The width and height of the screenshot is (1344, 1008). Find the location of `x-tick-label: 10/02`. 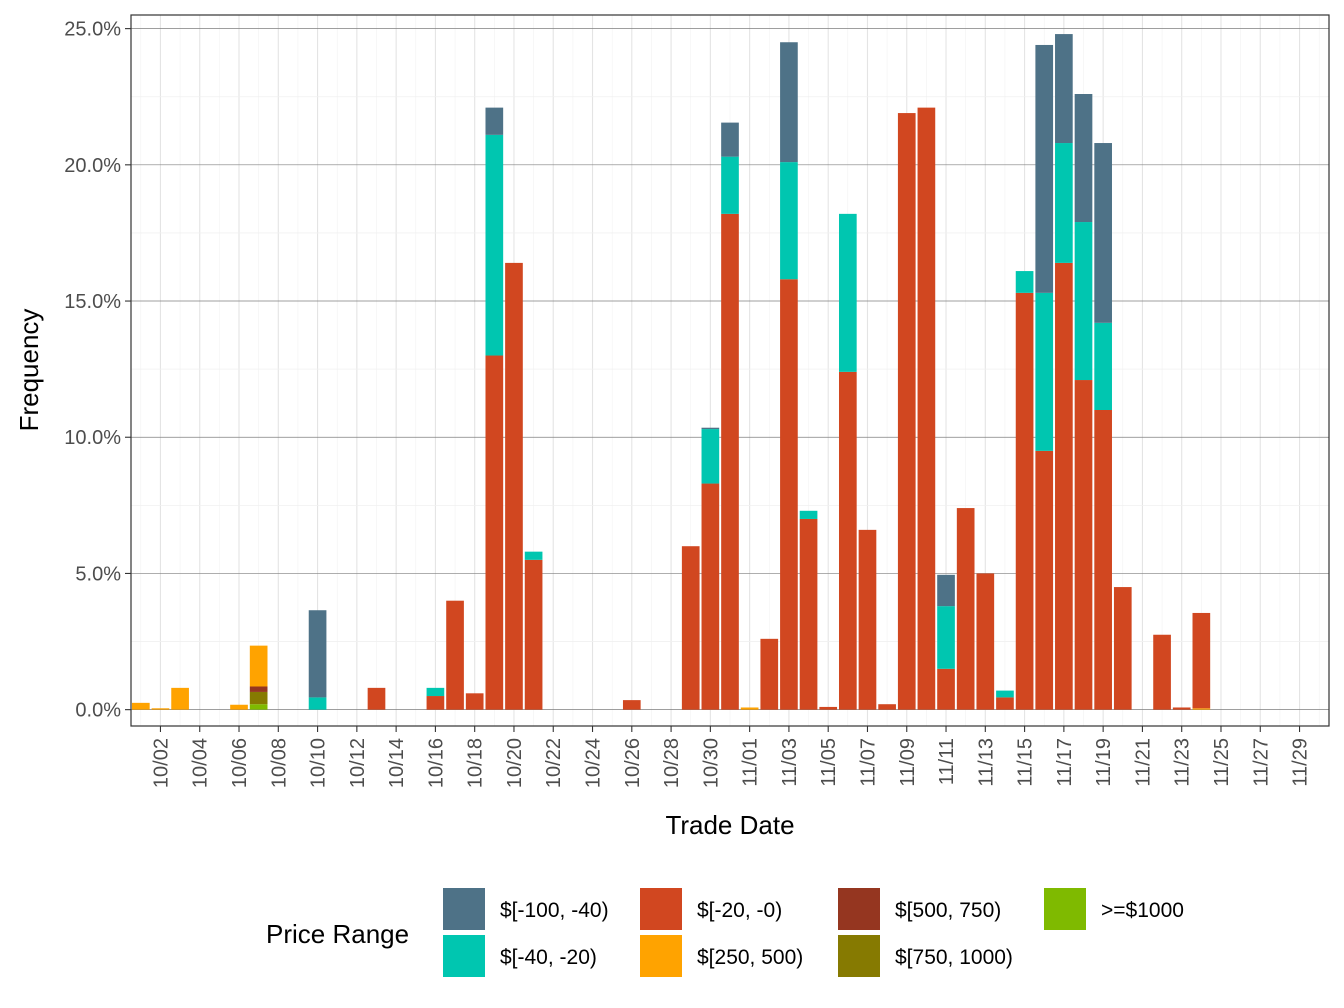

x-tick-label: 10/02 is located at coordinates (161, 763).